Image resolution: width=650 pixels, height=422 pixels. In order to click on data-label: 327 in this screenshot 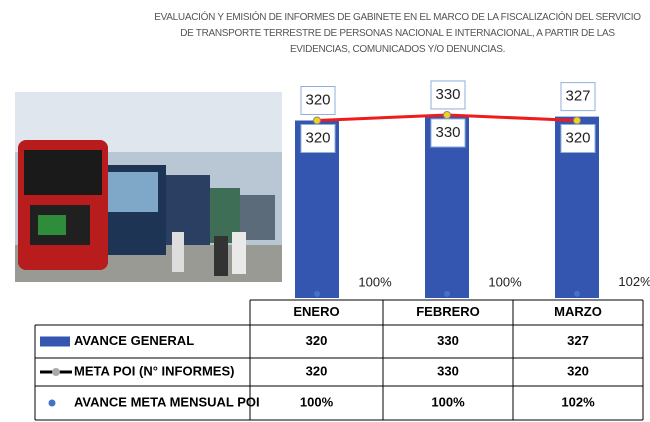, I will do `click(577, 96)`.